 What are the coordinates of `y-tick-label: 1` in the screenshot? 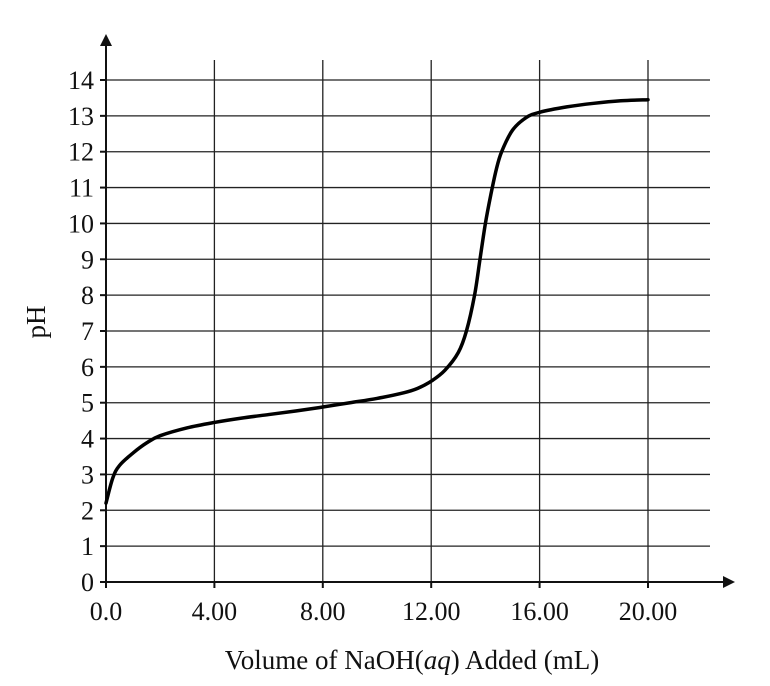 It's located at (87, 546).